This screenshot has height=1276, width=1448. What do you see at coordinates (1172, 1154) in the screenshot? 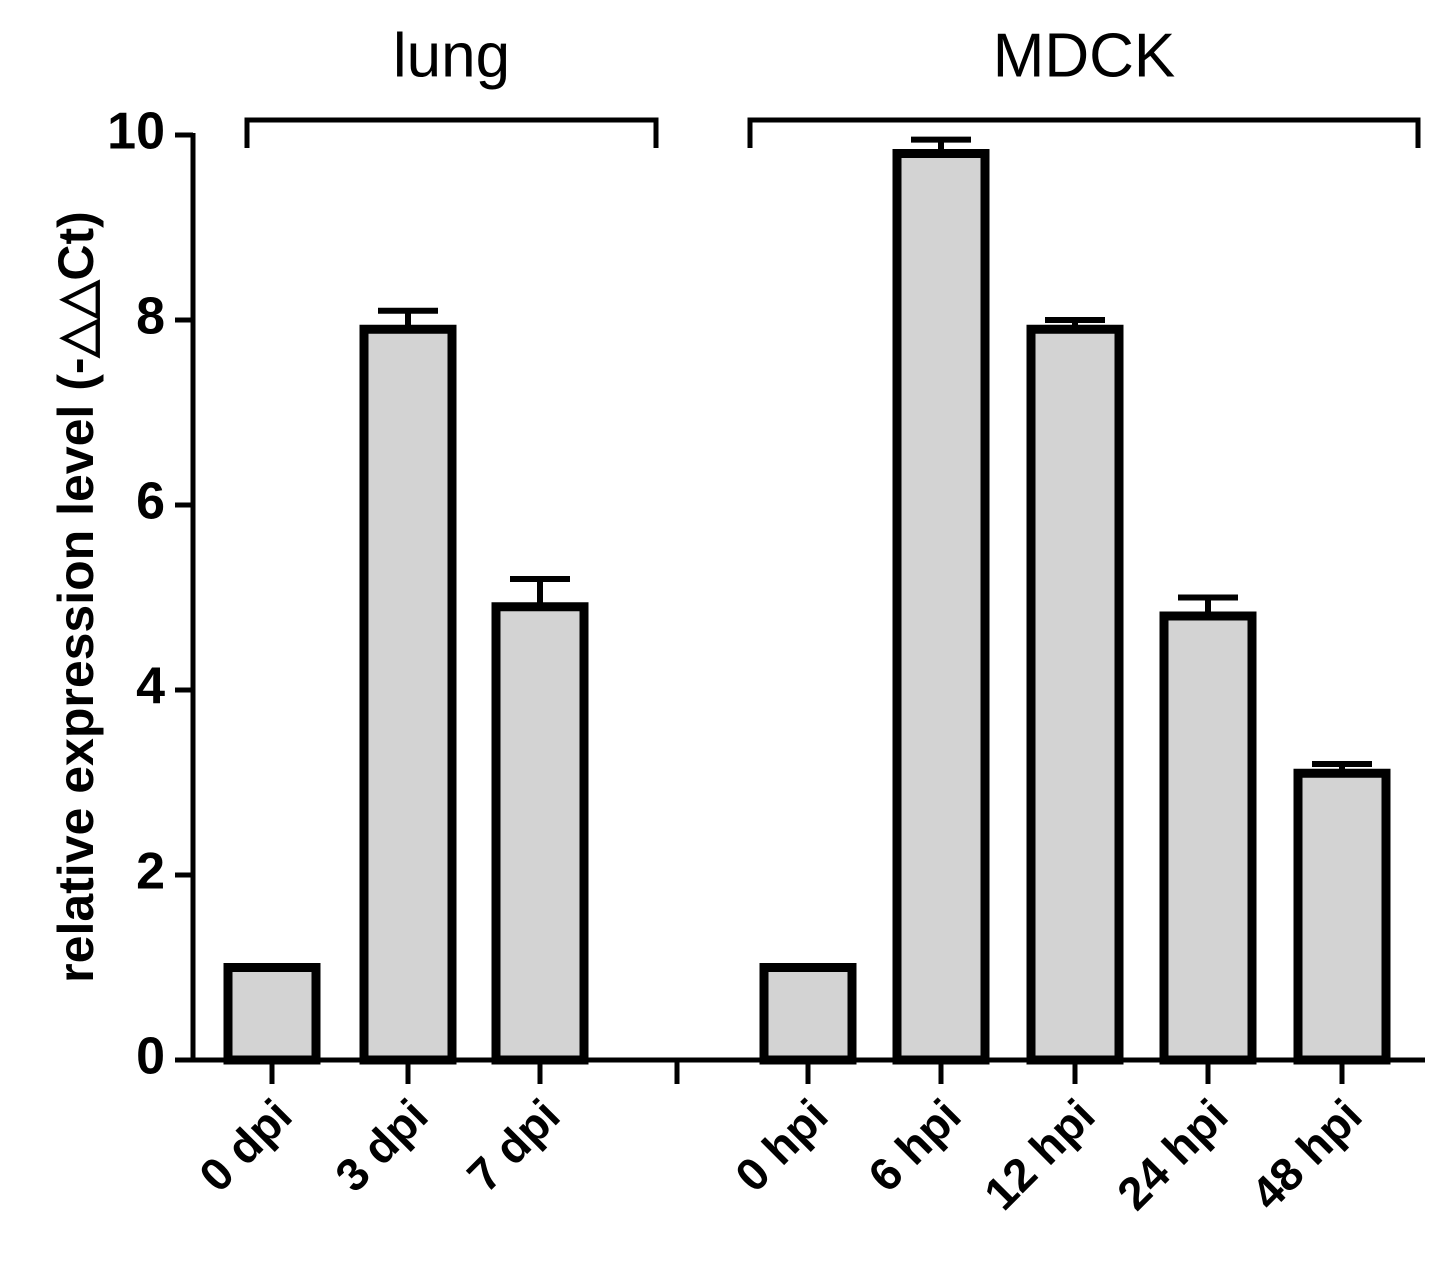
I see `x-tick-label: 24 hpi` at bounding box center [1172, 1154].